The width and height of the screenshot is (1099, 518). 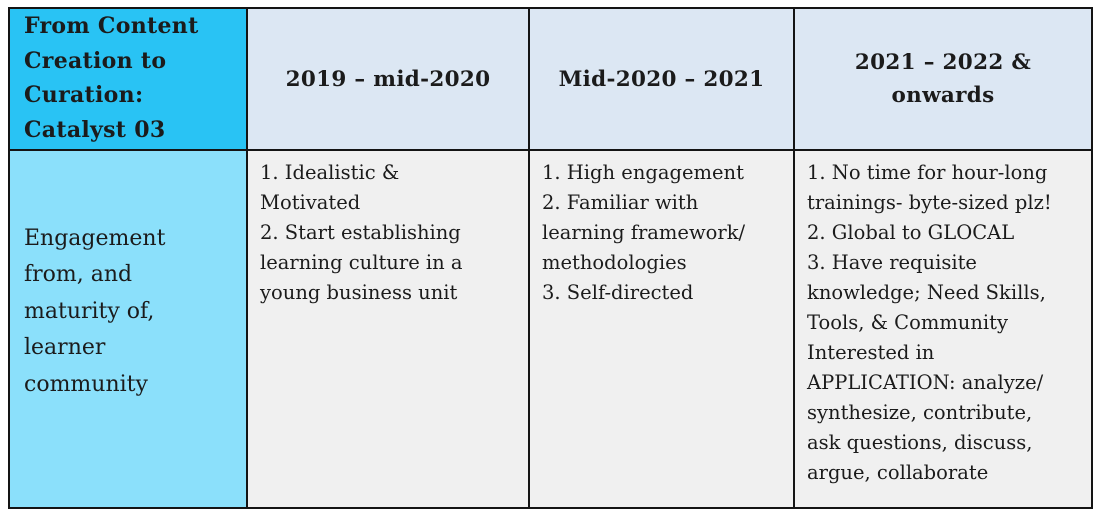 I want to click on header-cell-period-3: 2021 – 2022 & onwards, so click(x=943, y=79).